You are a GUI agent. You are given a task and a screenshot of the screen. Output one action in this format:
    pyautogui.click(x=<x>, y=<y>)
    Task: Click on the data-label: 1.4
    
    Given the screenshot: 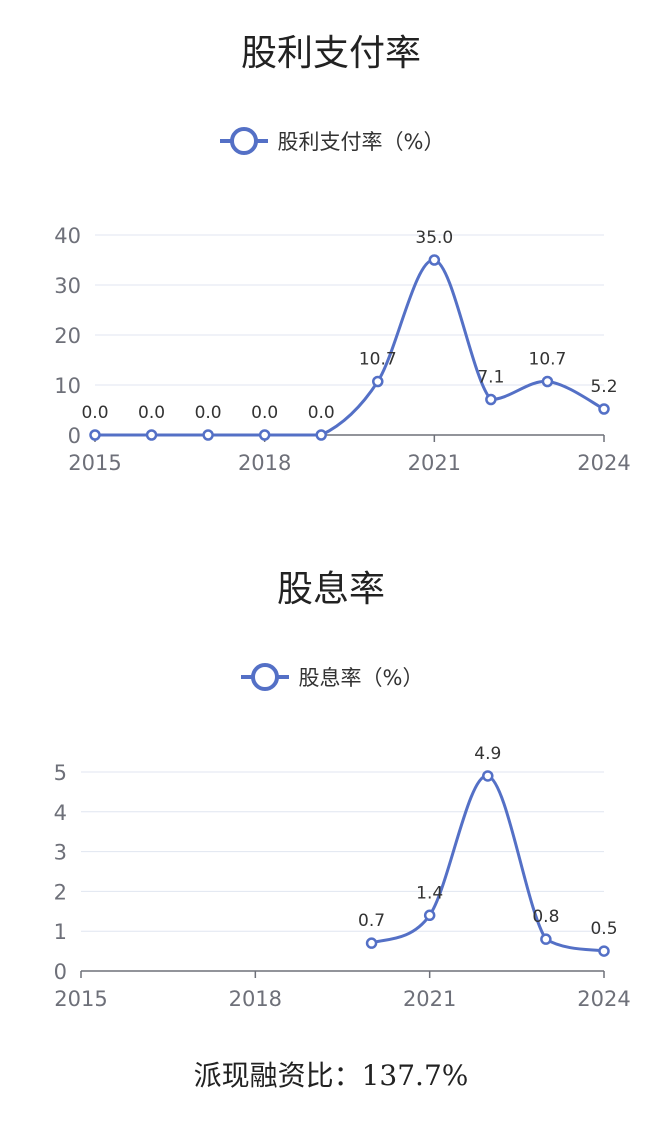 What is the action you would take?
    pyautogui.click(x=429, y=893)
    